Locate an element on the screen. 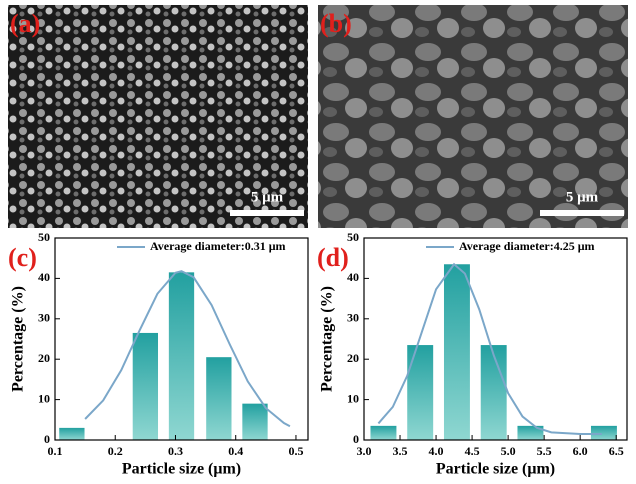 The width and height of the screenshot is (636, 484). x-tick-label: 6.0 is located at coordinates (580, 451).